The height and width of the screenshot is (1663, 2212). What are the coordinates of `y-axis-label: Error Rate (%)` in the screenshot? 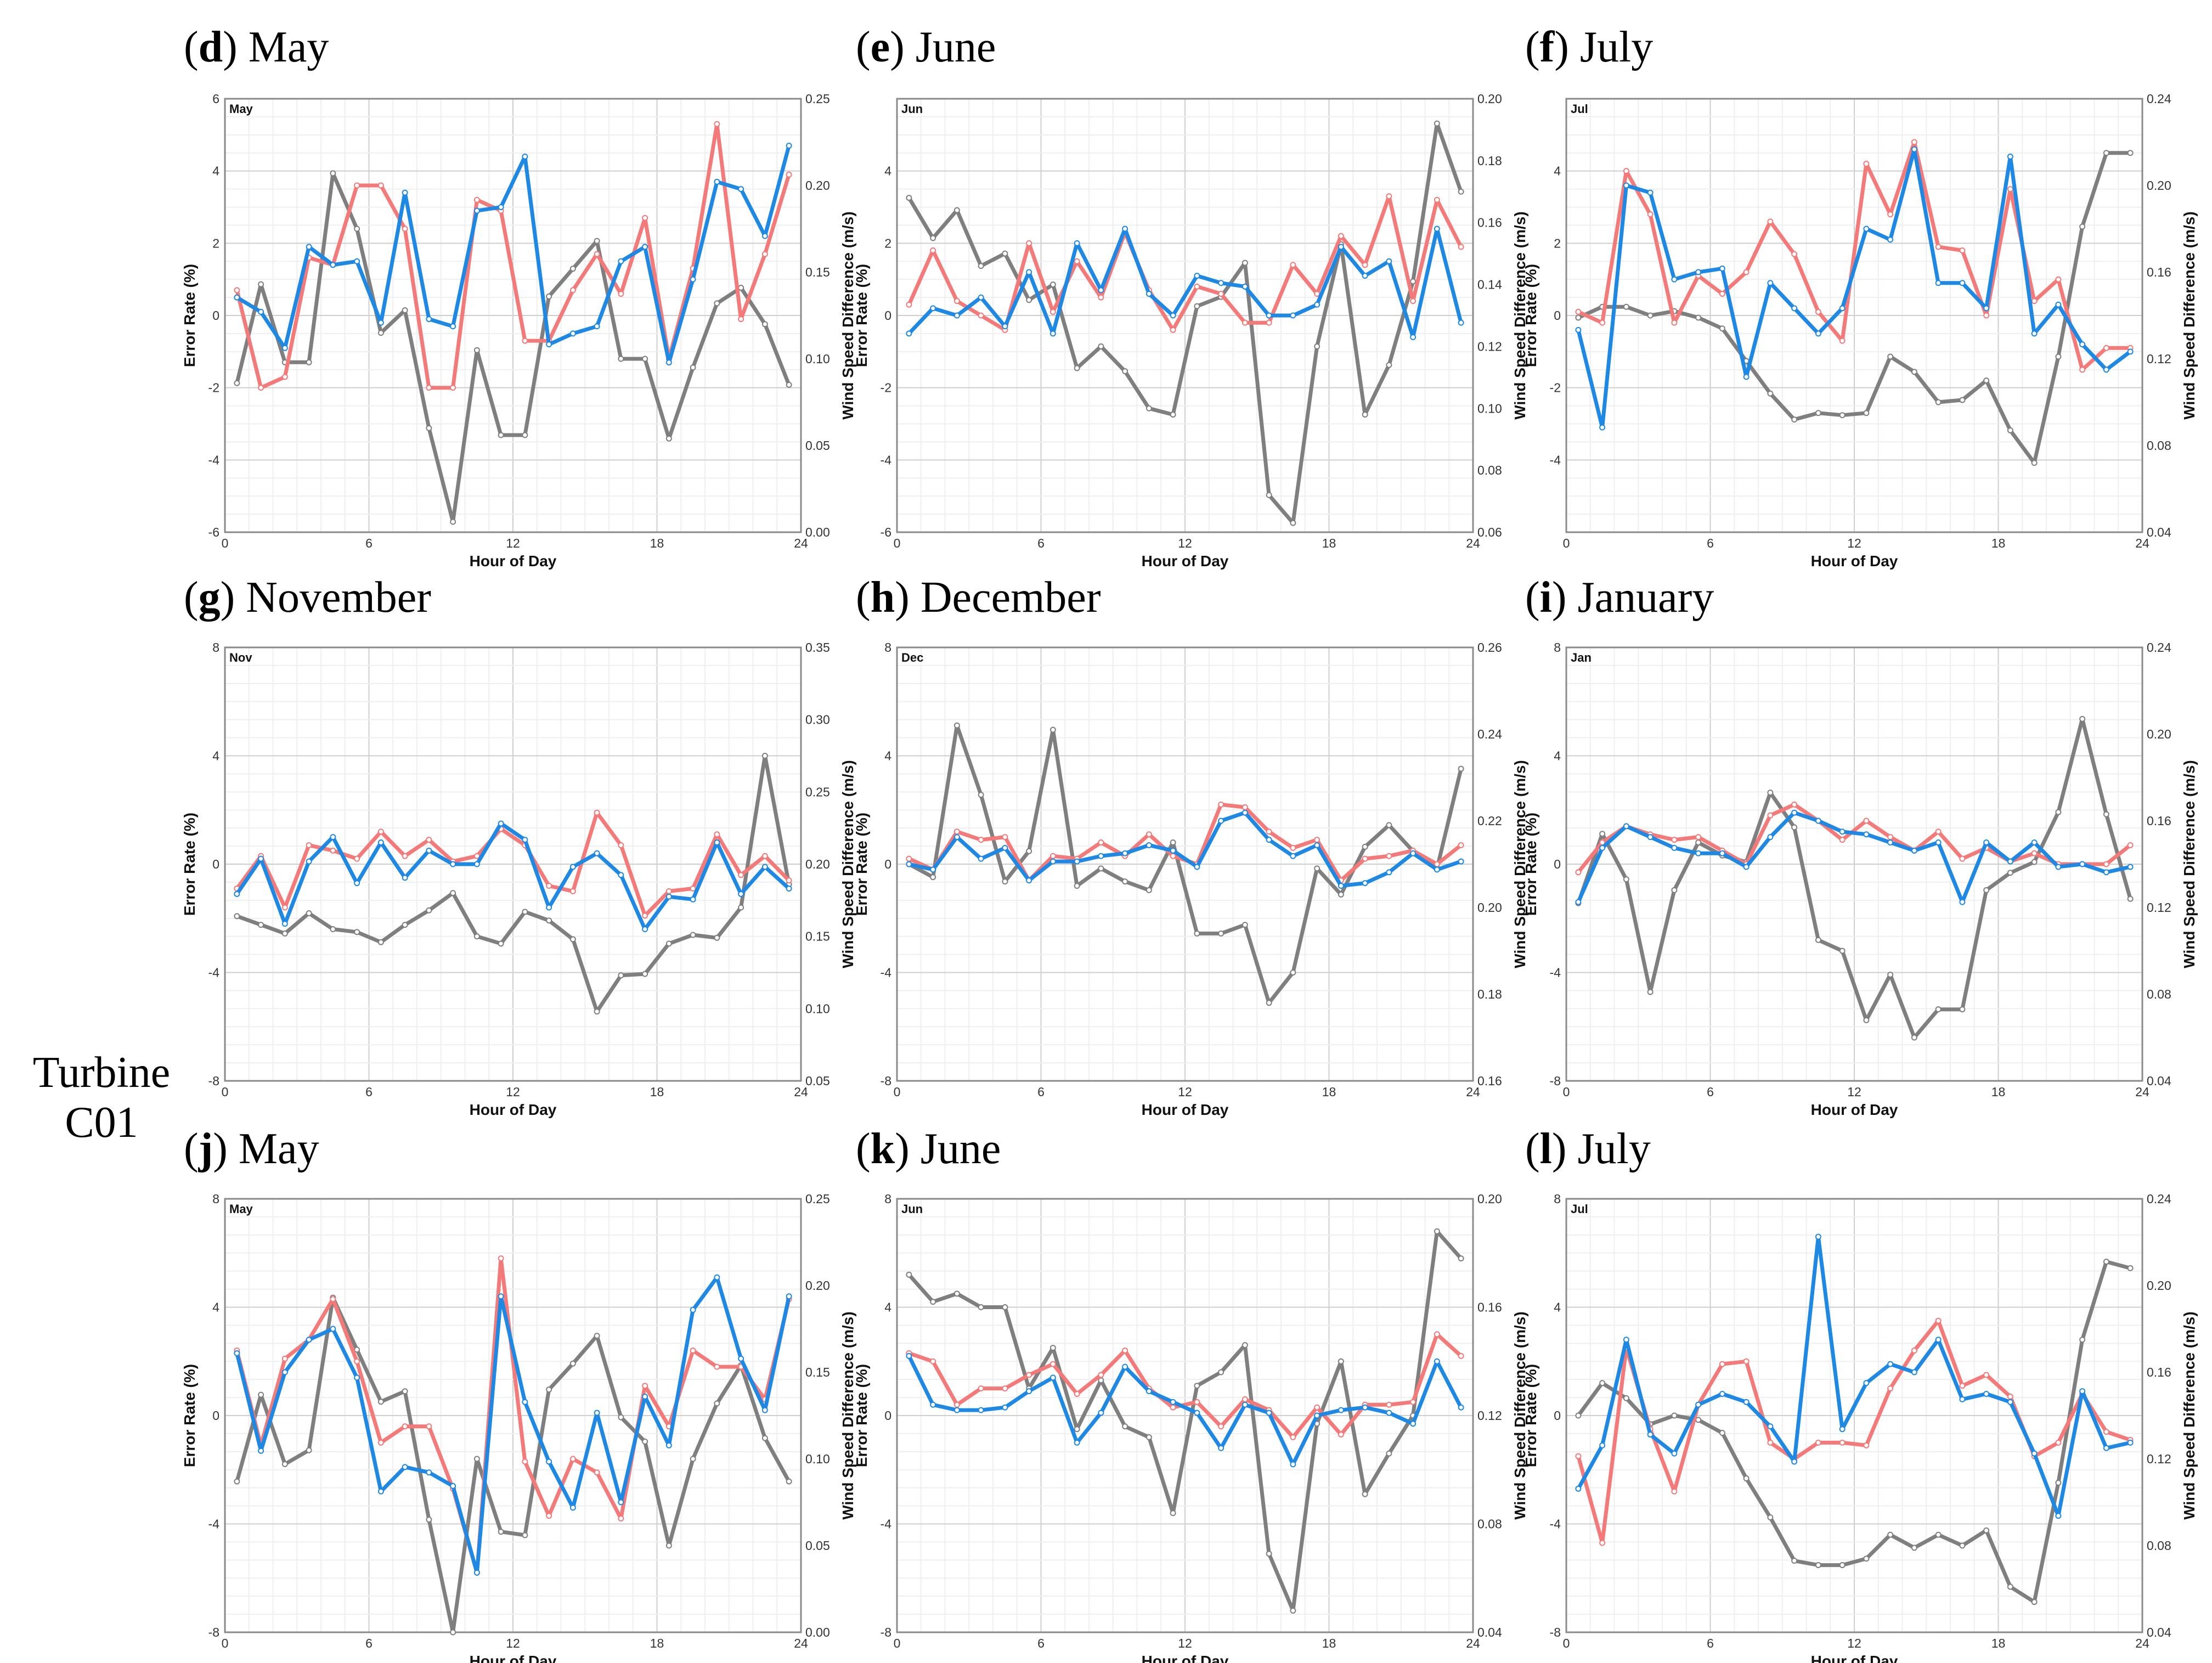 It's located at (861, 864).